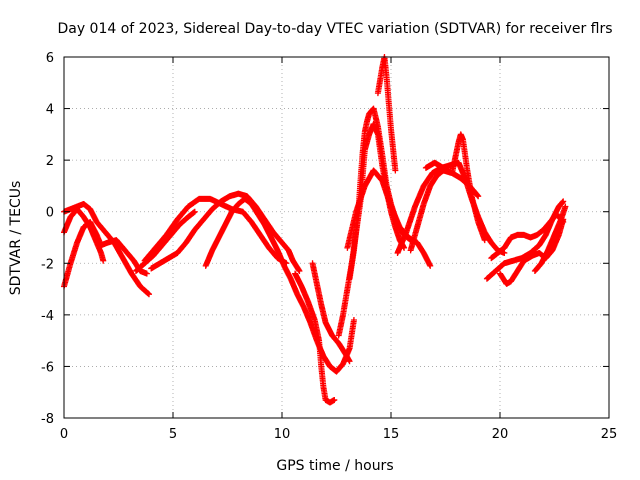  I want to click on x-tick-label: 0, so click(64, 434).